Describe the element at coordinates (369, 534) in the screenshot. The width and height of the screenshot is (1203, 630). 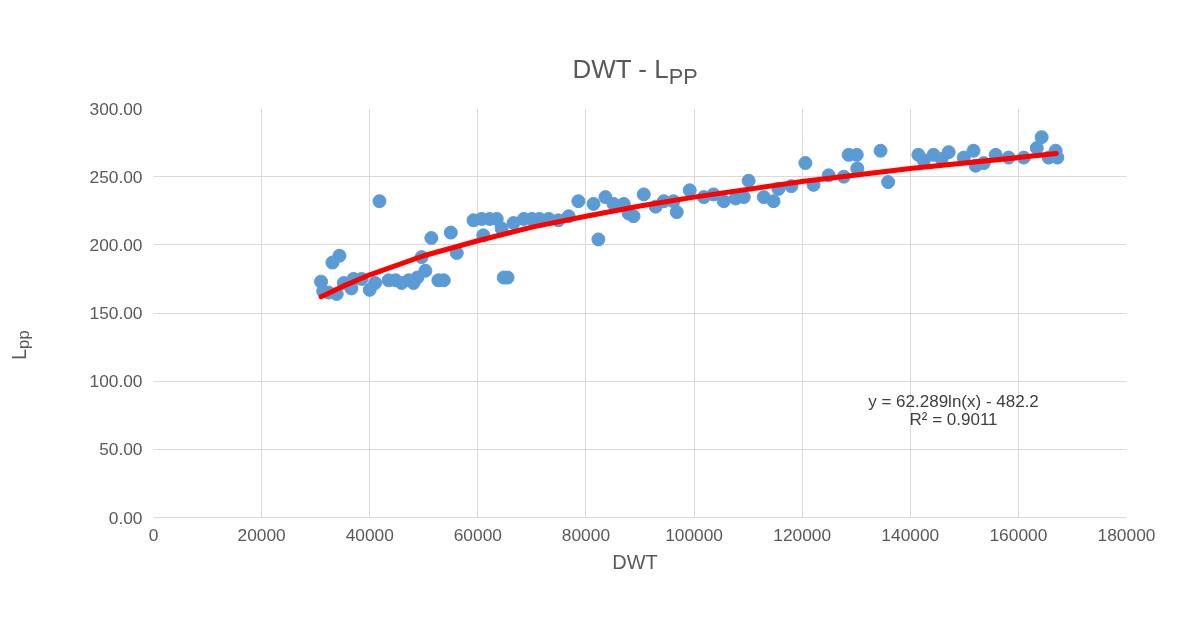
I see `x-tick-label: 40000` at that location.